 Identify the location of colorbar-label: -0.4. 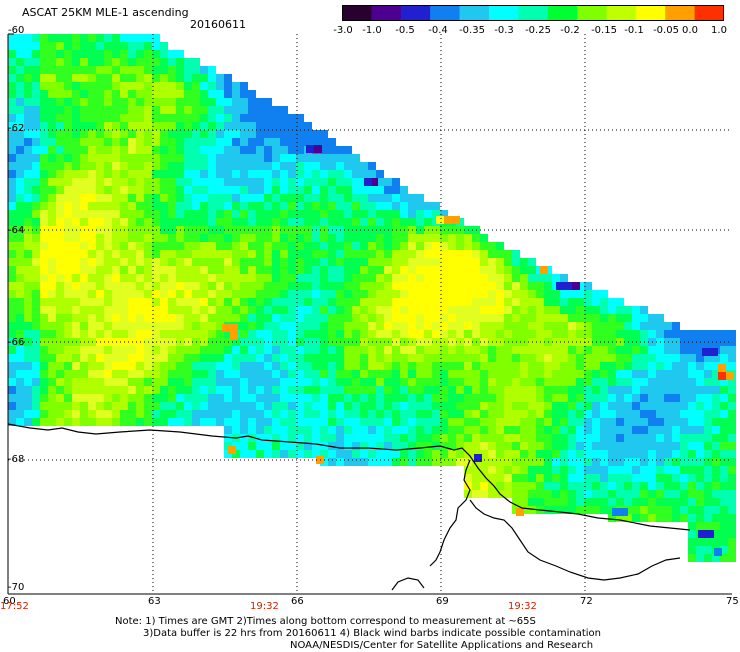
(438, 30).